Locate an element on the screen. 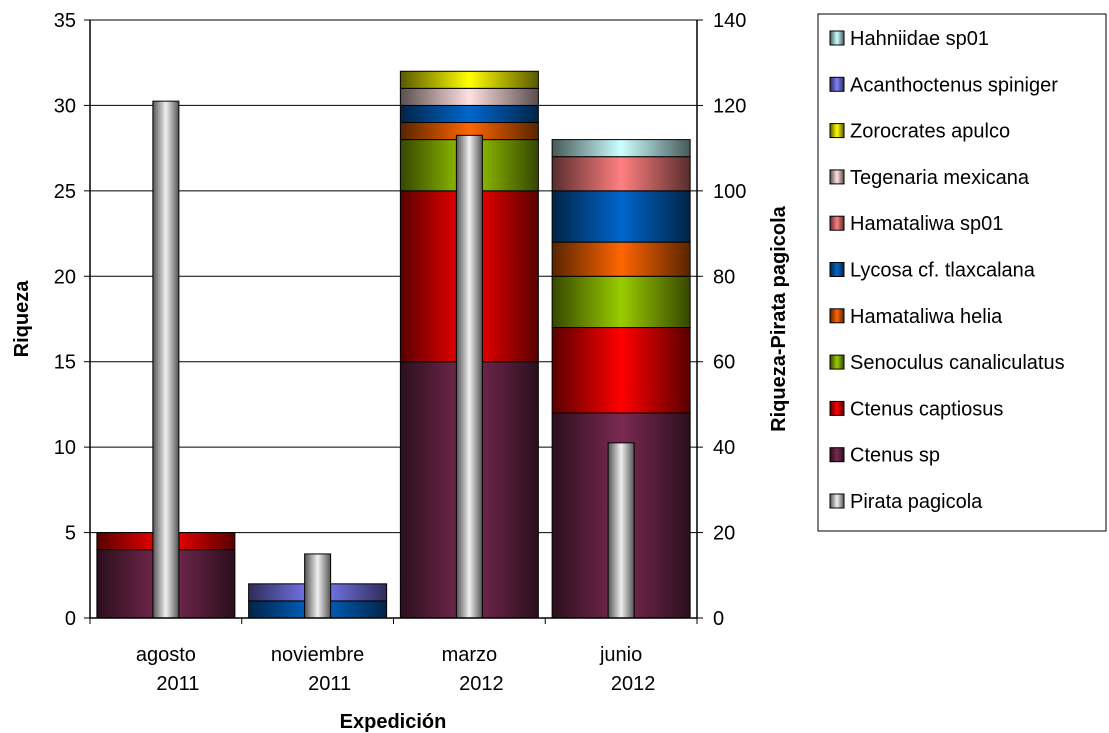 Image resolution: width=1109 pixels, height=733 pixels. y-tick-label: 35 is located at coordinates (65, 21).